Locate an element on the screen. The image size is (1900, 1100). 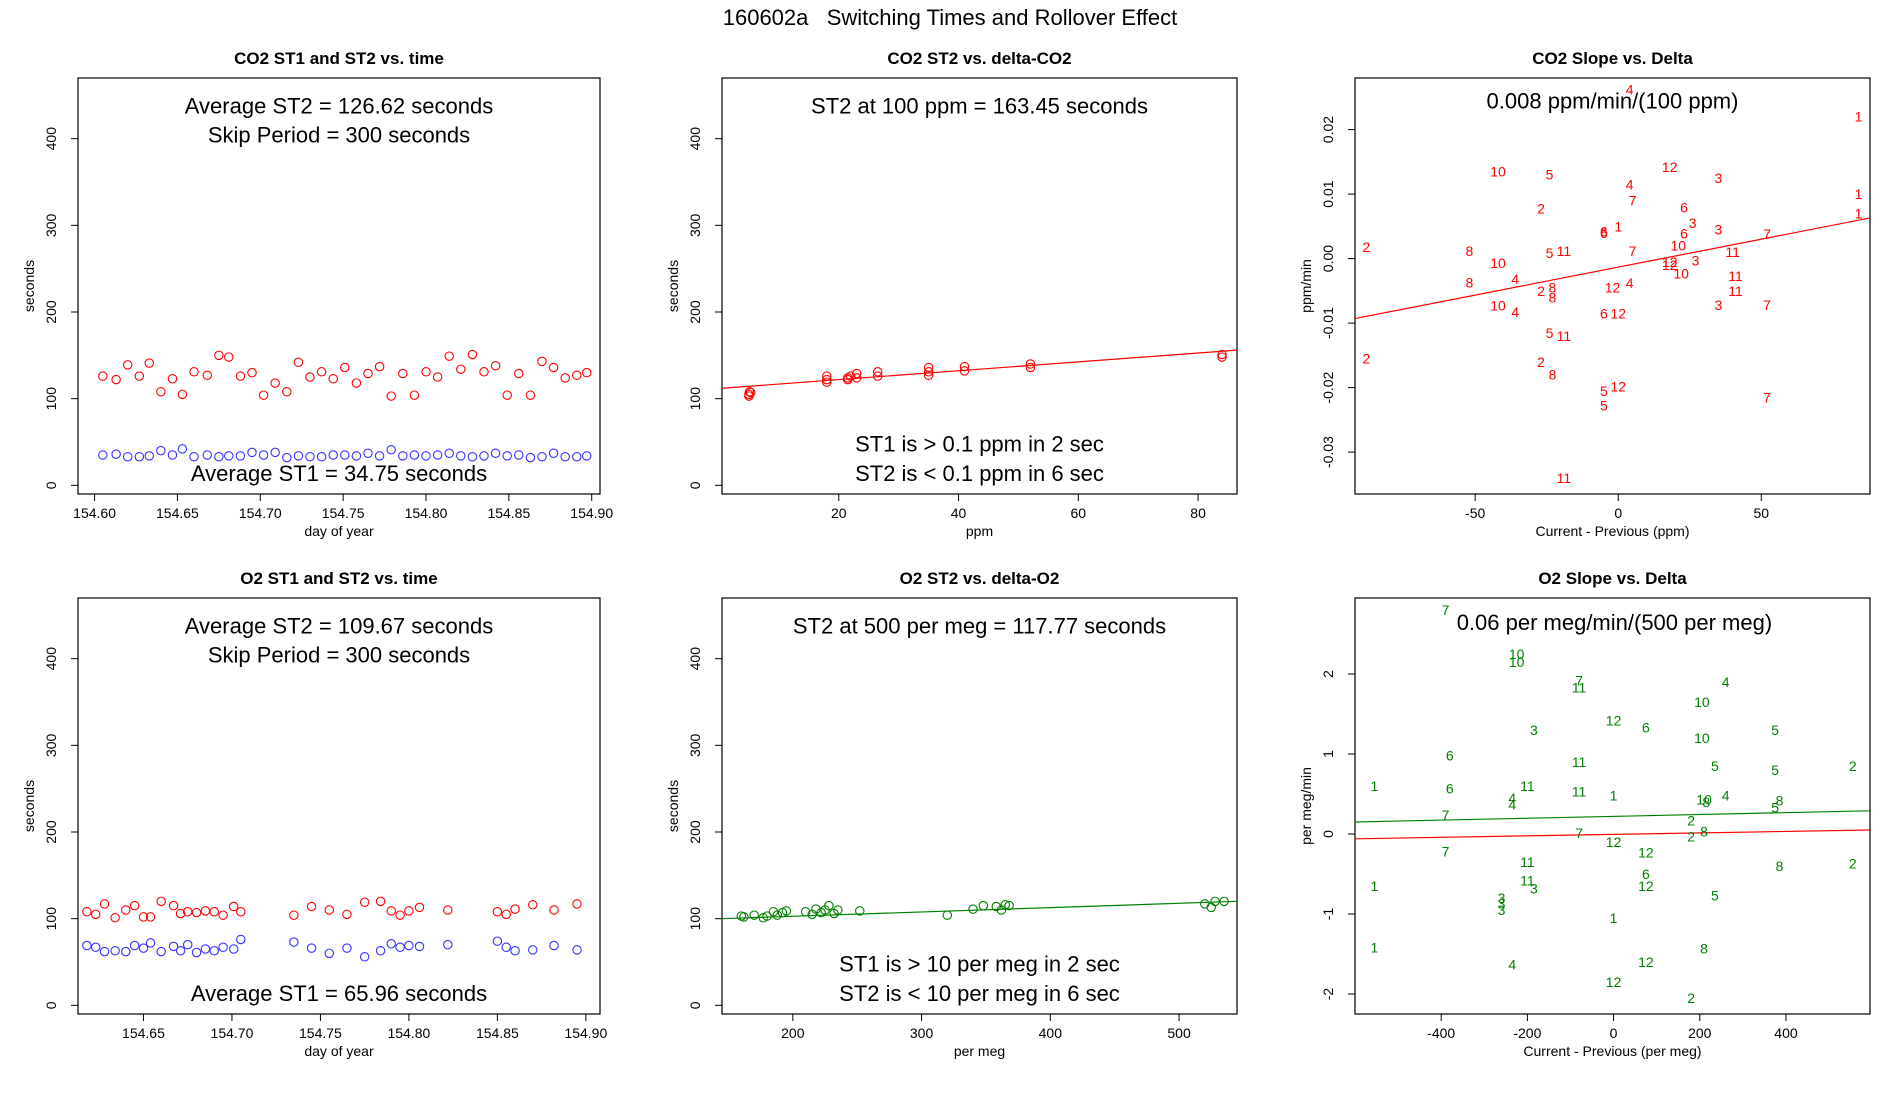
annotation: ST1 is > 10 per meg in 2 sec is located at coordinates (979, 964).